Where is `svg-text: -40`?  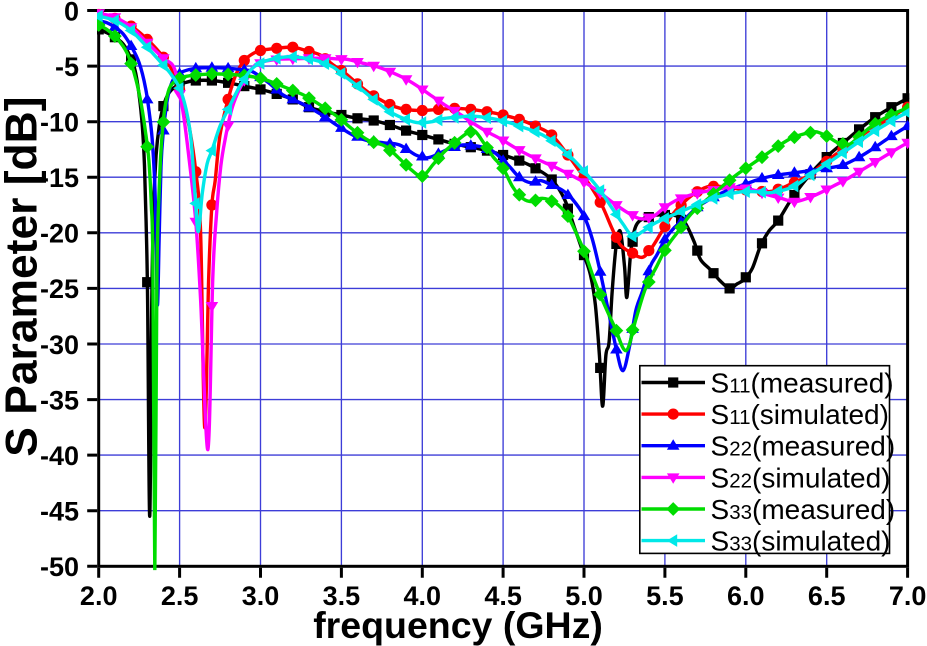
svg-text: -40 is located at coordinates (59, 456).